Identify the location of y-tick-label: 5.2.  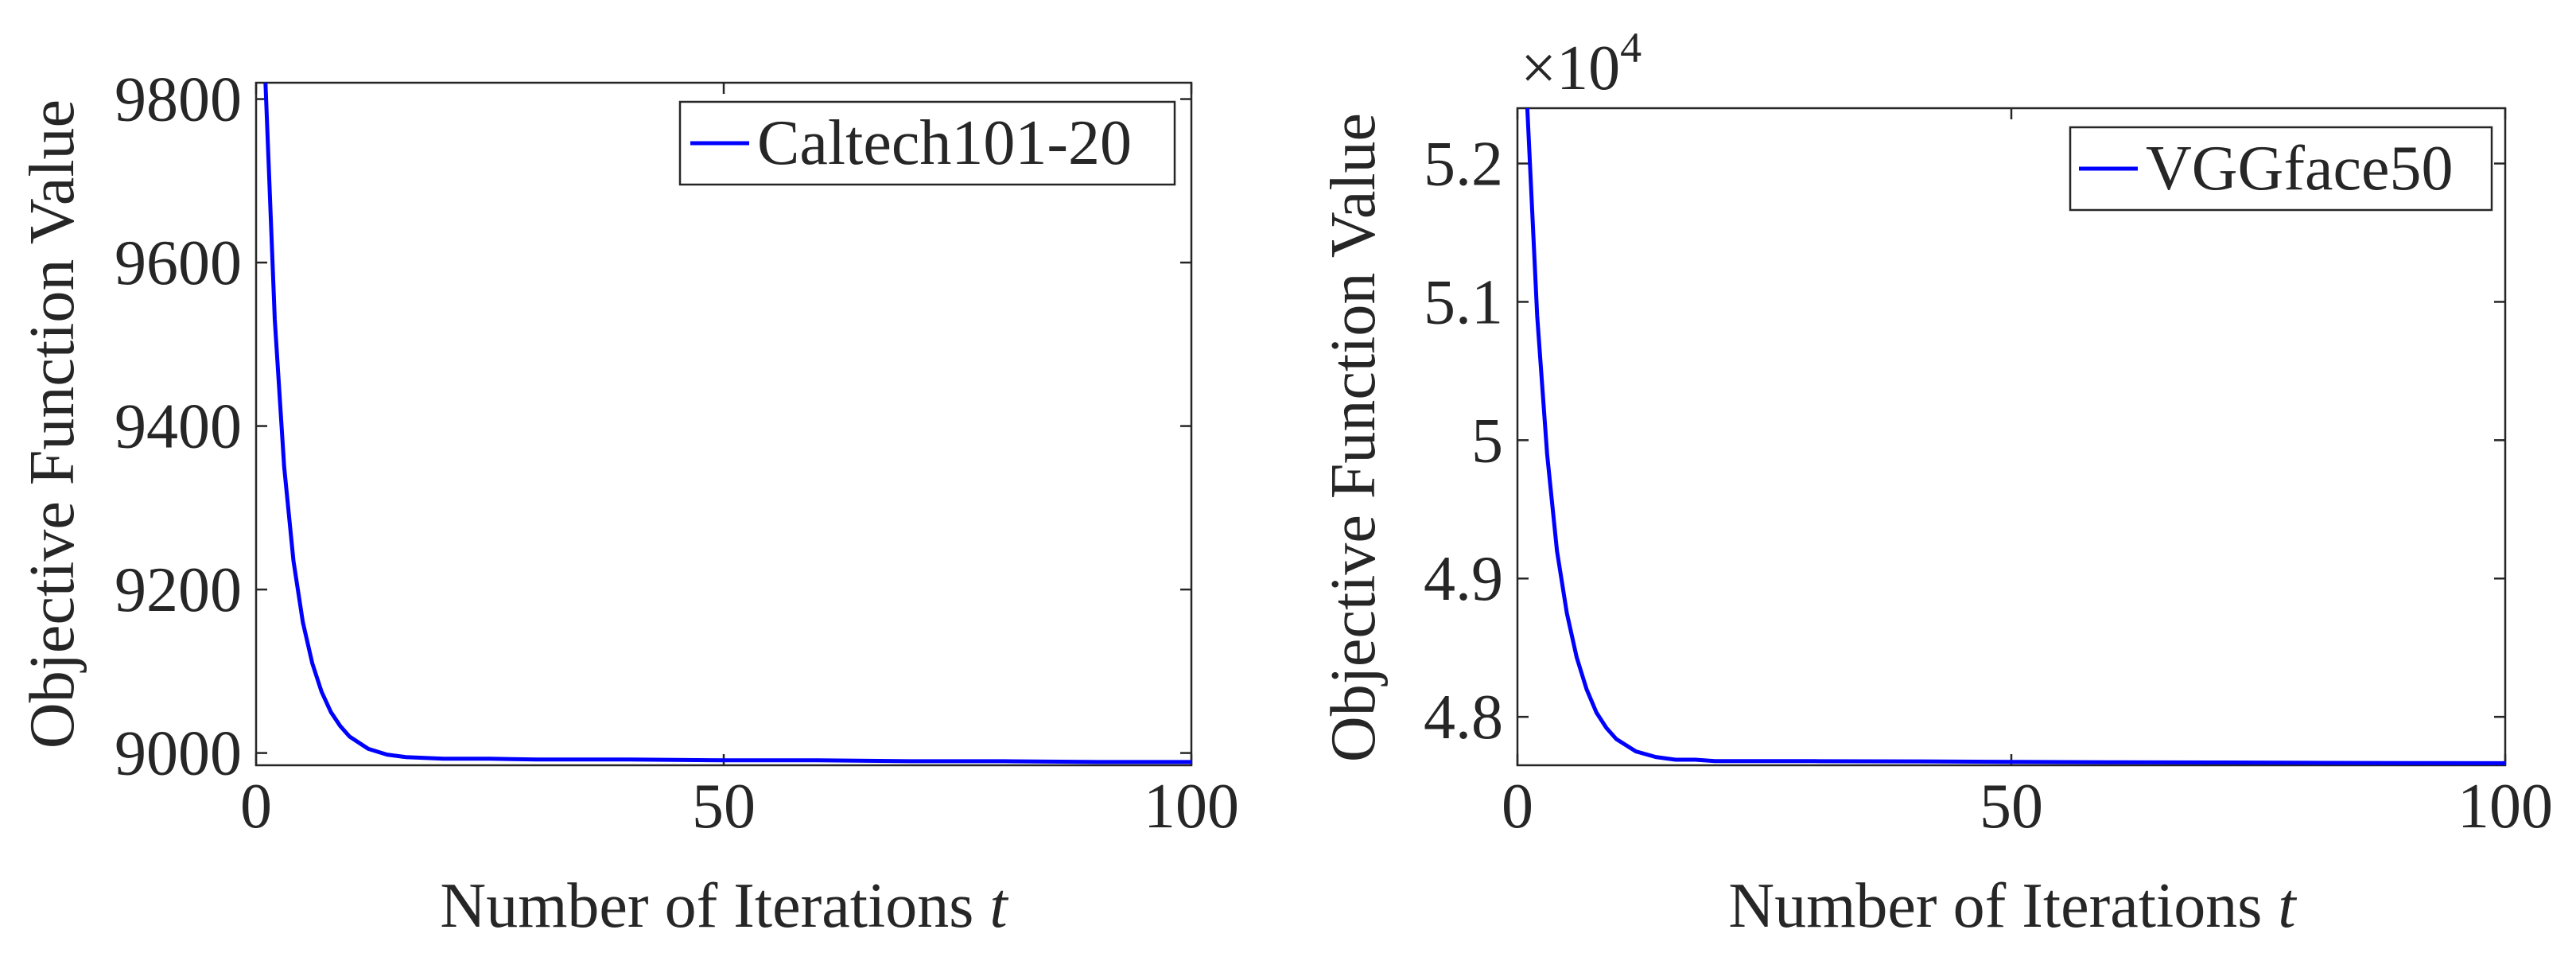
(1463, 165).